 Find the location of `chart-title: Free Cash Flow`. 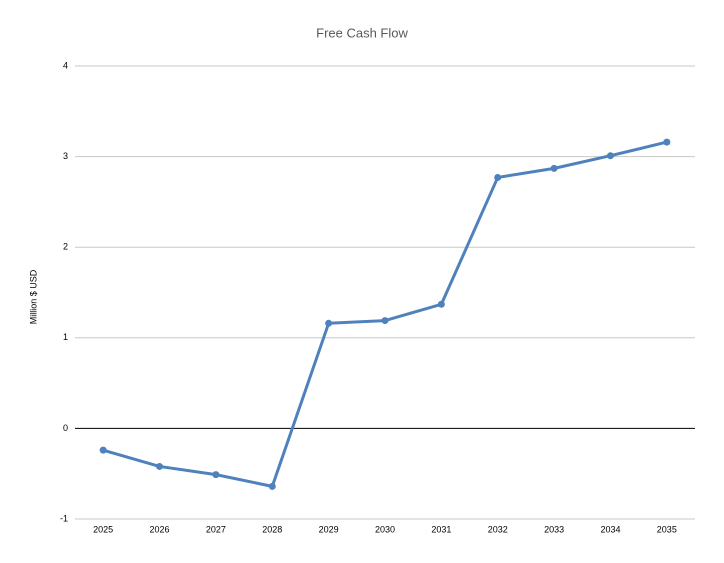

chart-title: Free Cash Flow is located at coordinates (362, 32).